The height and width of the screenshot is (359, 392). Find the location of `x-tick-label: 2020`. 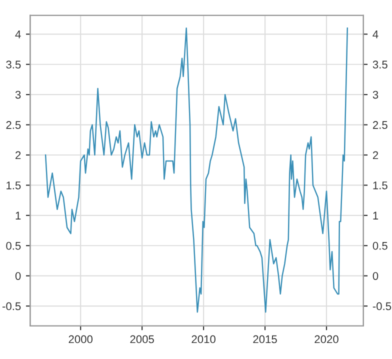

x-tick-label: 2020 is located at coordinates (326, 339).